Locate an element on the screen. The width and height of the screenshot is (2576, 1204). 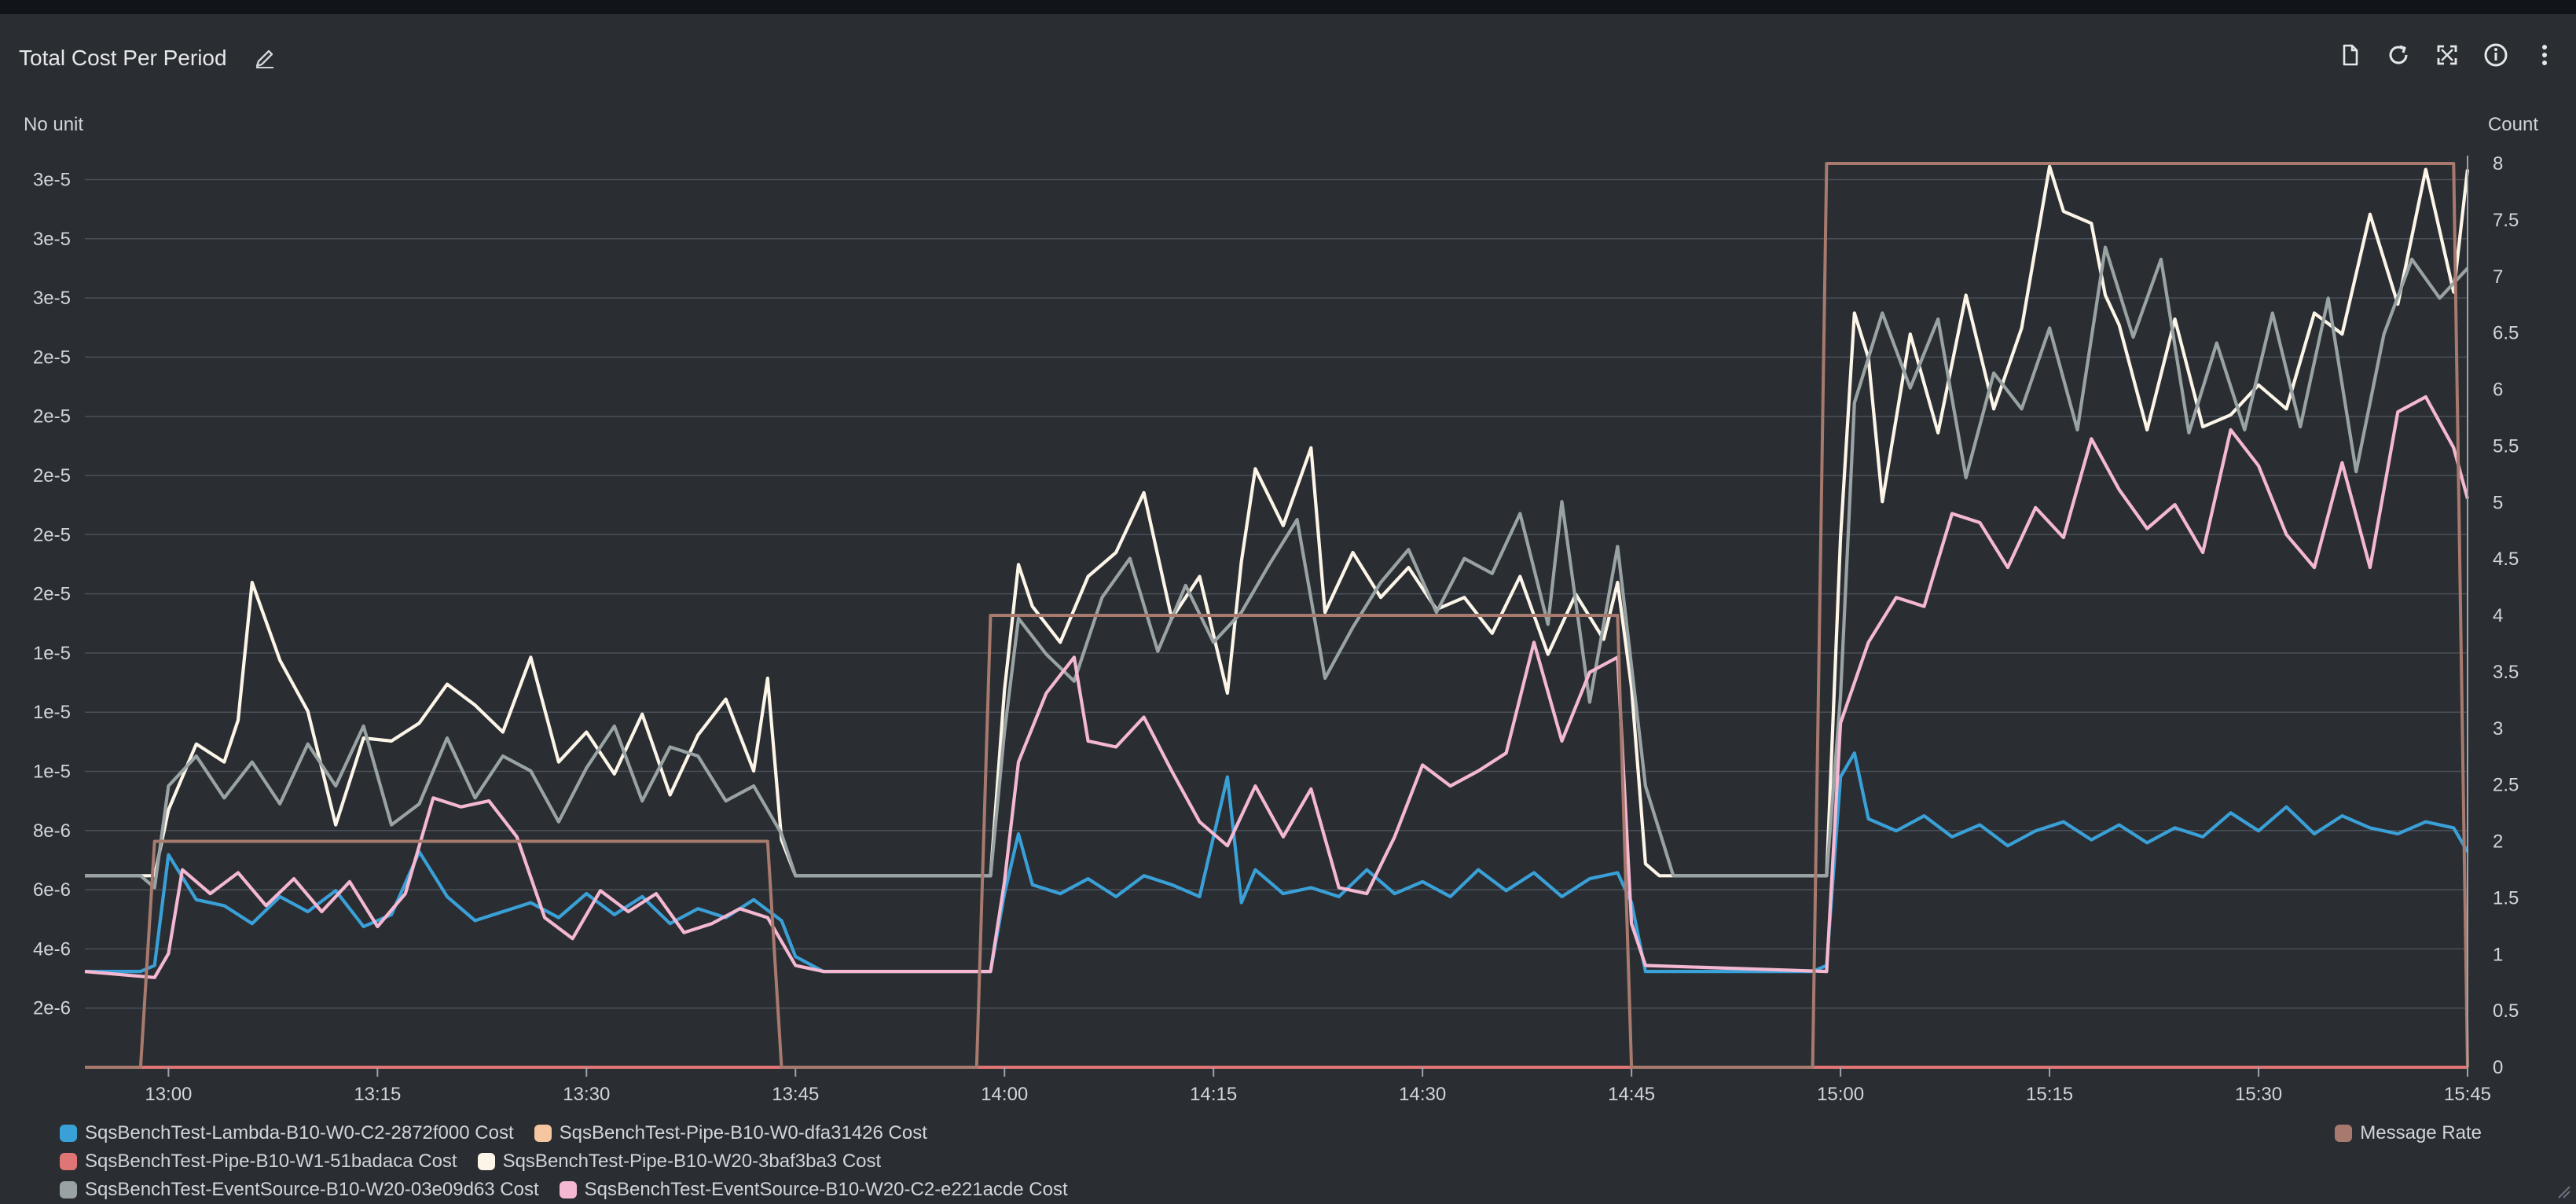
widget-toolbar is located at coordinates (2447, 55).